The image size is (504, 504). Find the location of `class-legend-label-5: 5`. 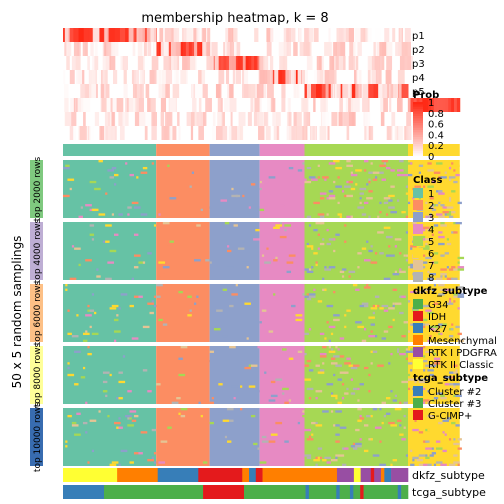

class-legend-label-5: 5 is located at coordinates (431, 242).